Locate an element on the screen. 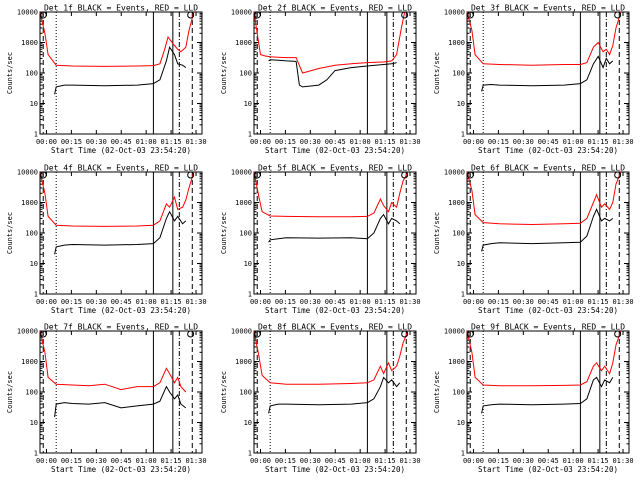 The width and height of the screenshot is (640, 480). chart-title: Det 5f BLACK = Events, RED = LLD is located at coordinates (335, 168).